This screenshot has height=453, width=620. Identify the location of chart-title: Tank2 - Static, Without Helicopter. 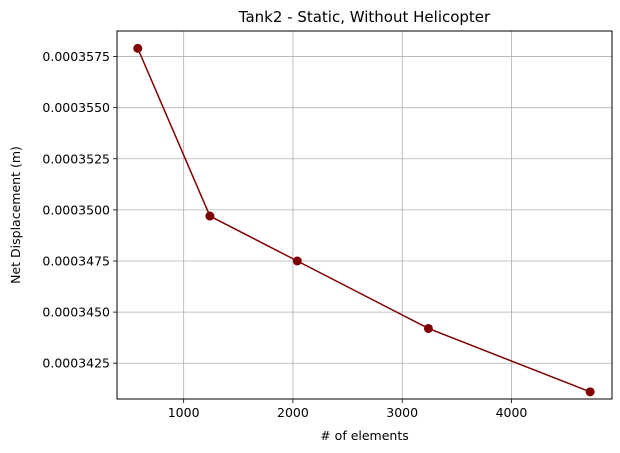
(364, 17).